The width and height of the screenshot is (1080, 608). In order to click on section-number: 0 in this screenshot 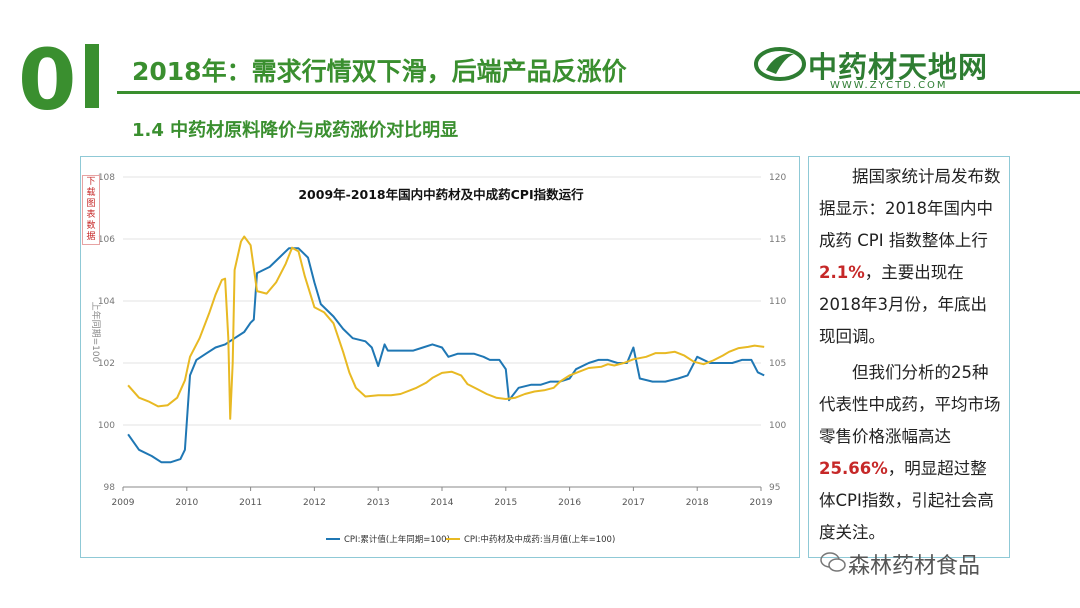, I will do `click(47, 80)`.